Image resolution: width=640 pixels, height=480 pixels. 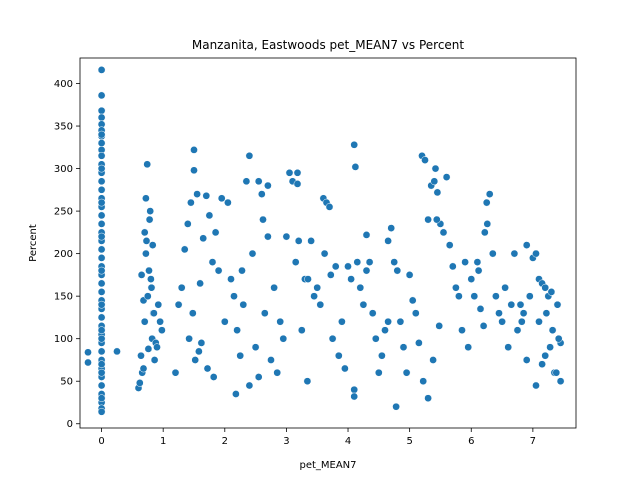 What do you see at coordinates (471, 441) in the screenshot?
I see `x-tick-label: 6` at bounding box center [471, 441].